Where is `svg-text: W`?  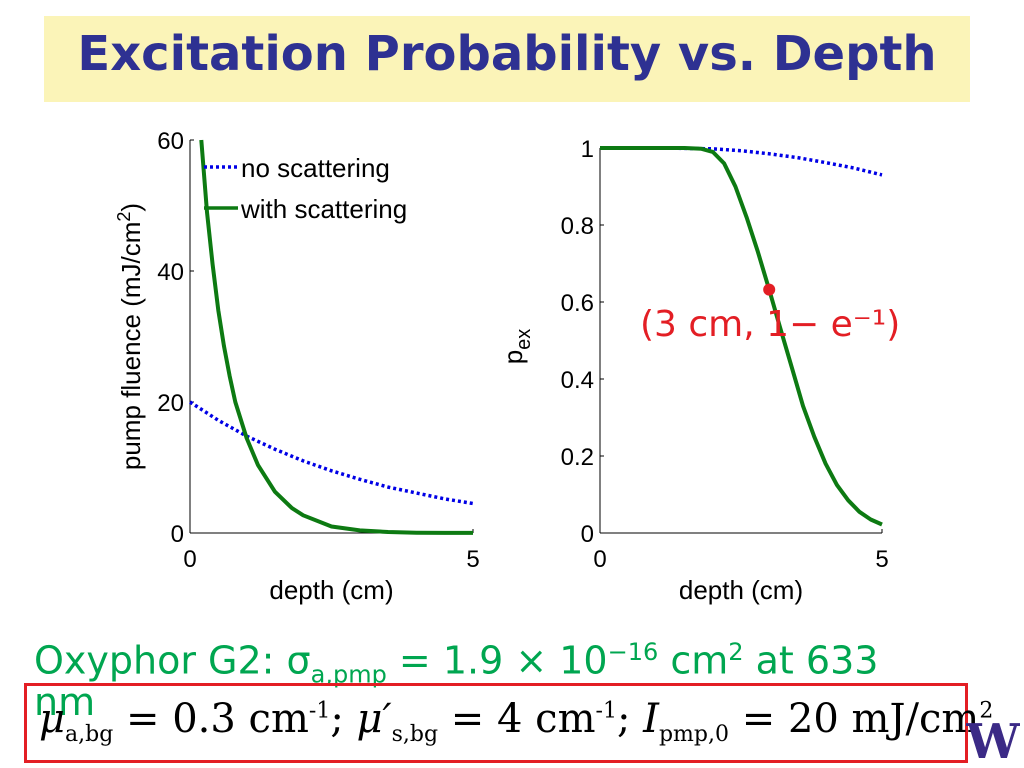
svg-text: W is located at coordinates (993, 740).